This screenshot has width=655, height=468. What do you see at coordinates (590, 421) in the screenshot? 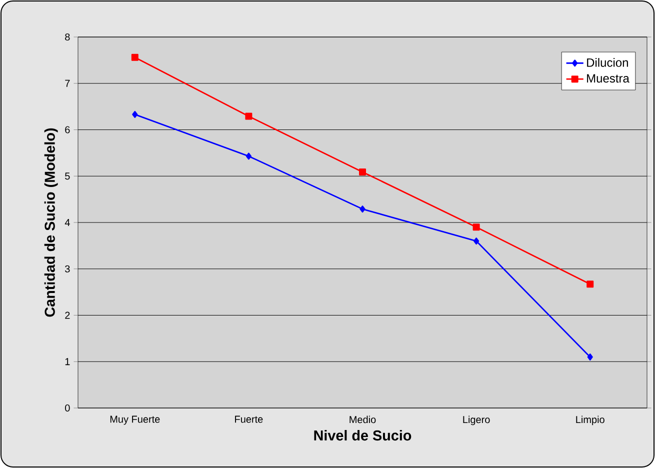
I see `x-tick-label: Limpio` at bounding box center [590, 421].